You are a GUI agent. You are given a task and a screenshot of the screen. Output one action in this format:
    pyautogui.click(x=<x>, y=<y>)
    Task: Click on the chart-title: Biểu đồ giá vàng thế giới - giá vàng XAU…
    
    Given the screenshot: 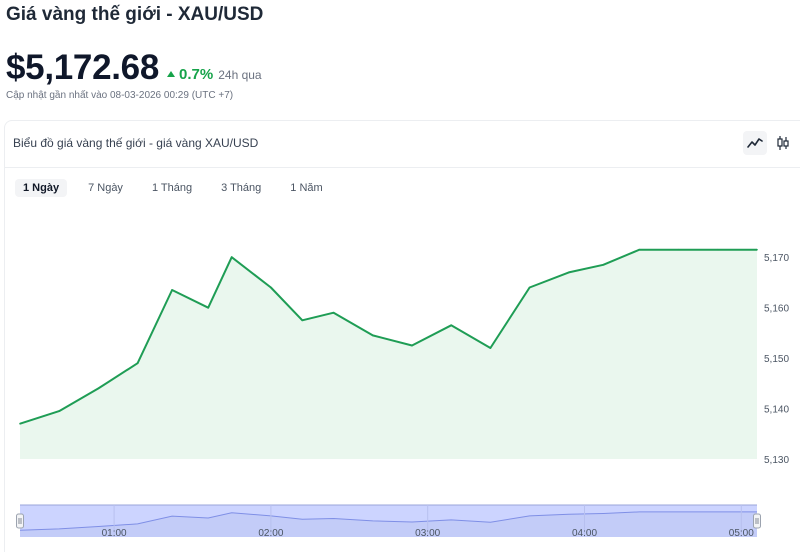 What is the action you would take?
    pyautogui.click(x=136, y=143)
    